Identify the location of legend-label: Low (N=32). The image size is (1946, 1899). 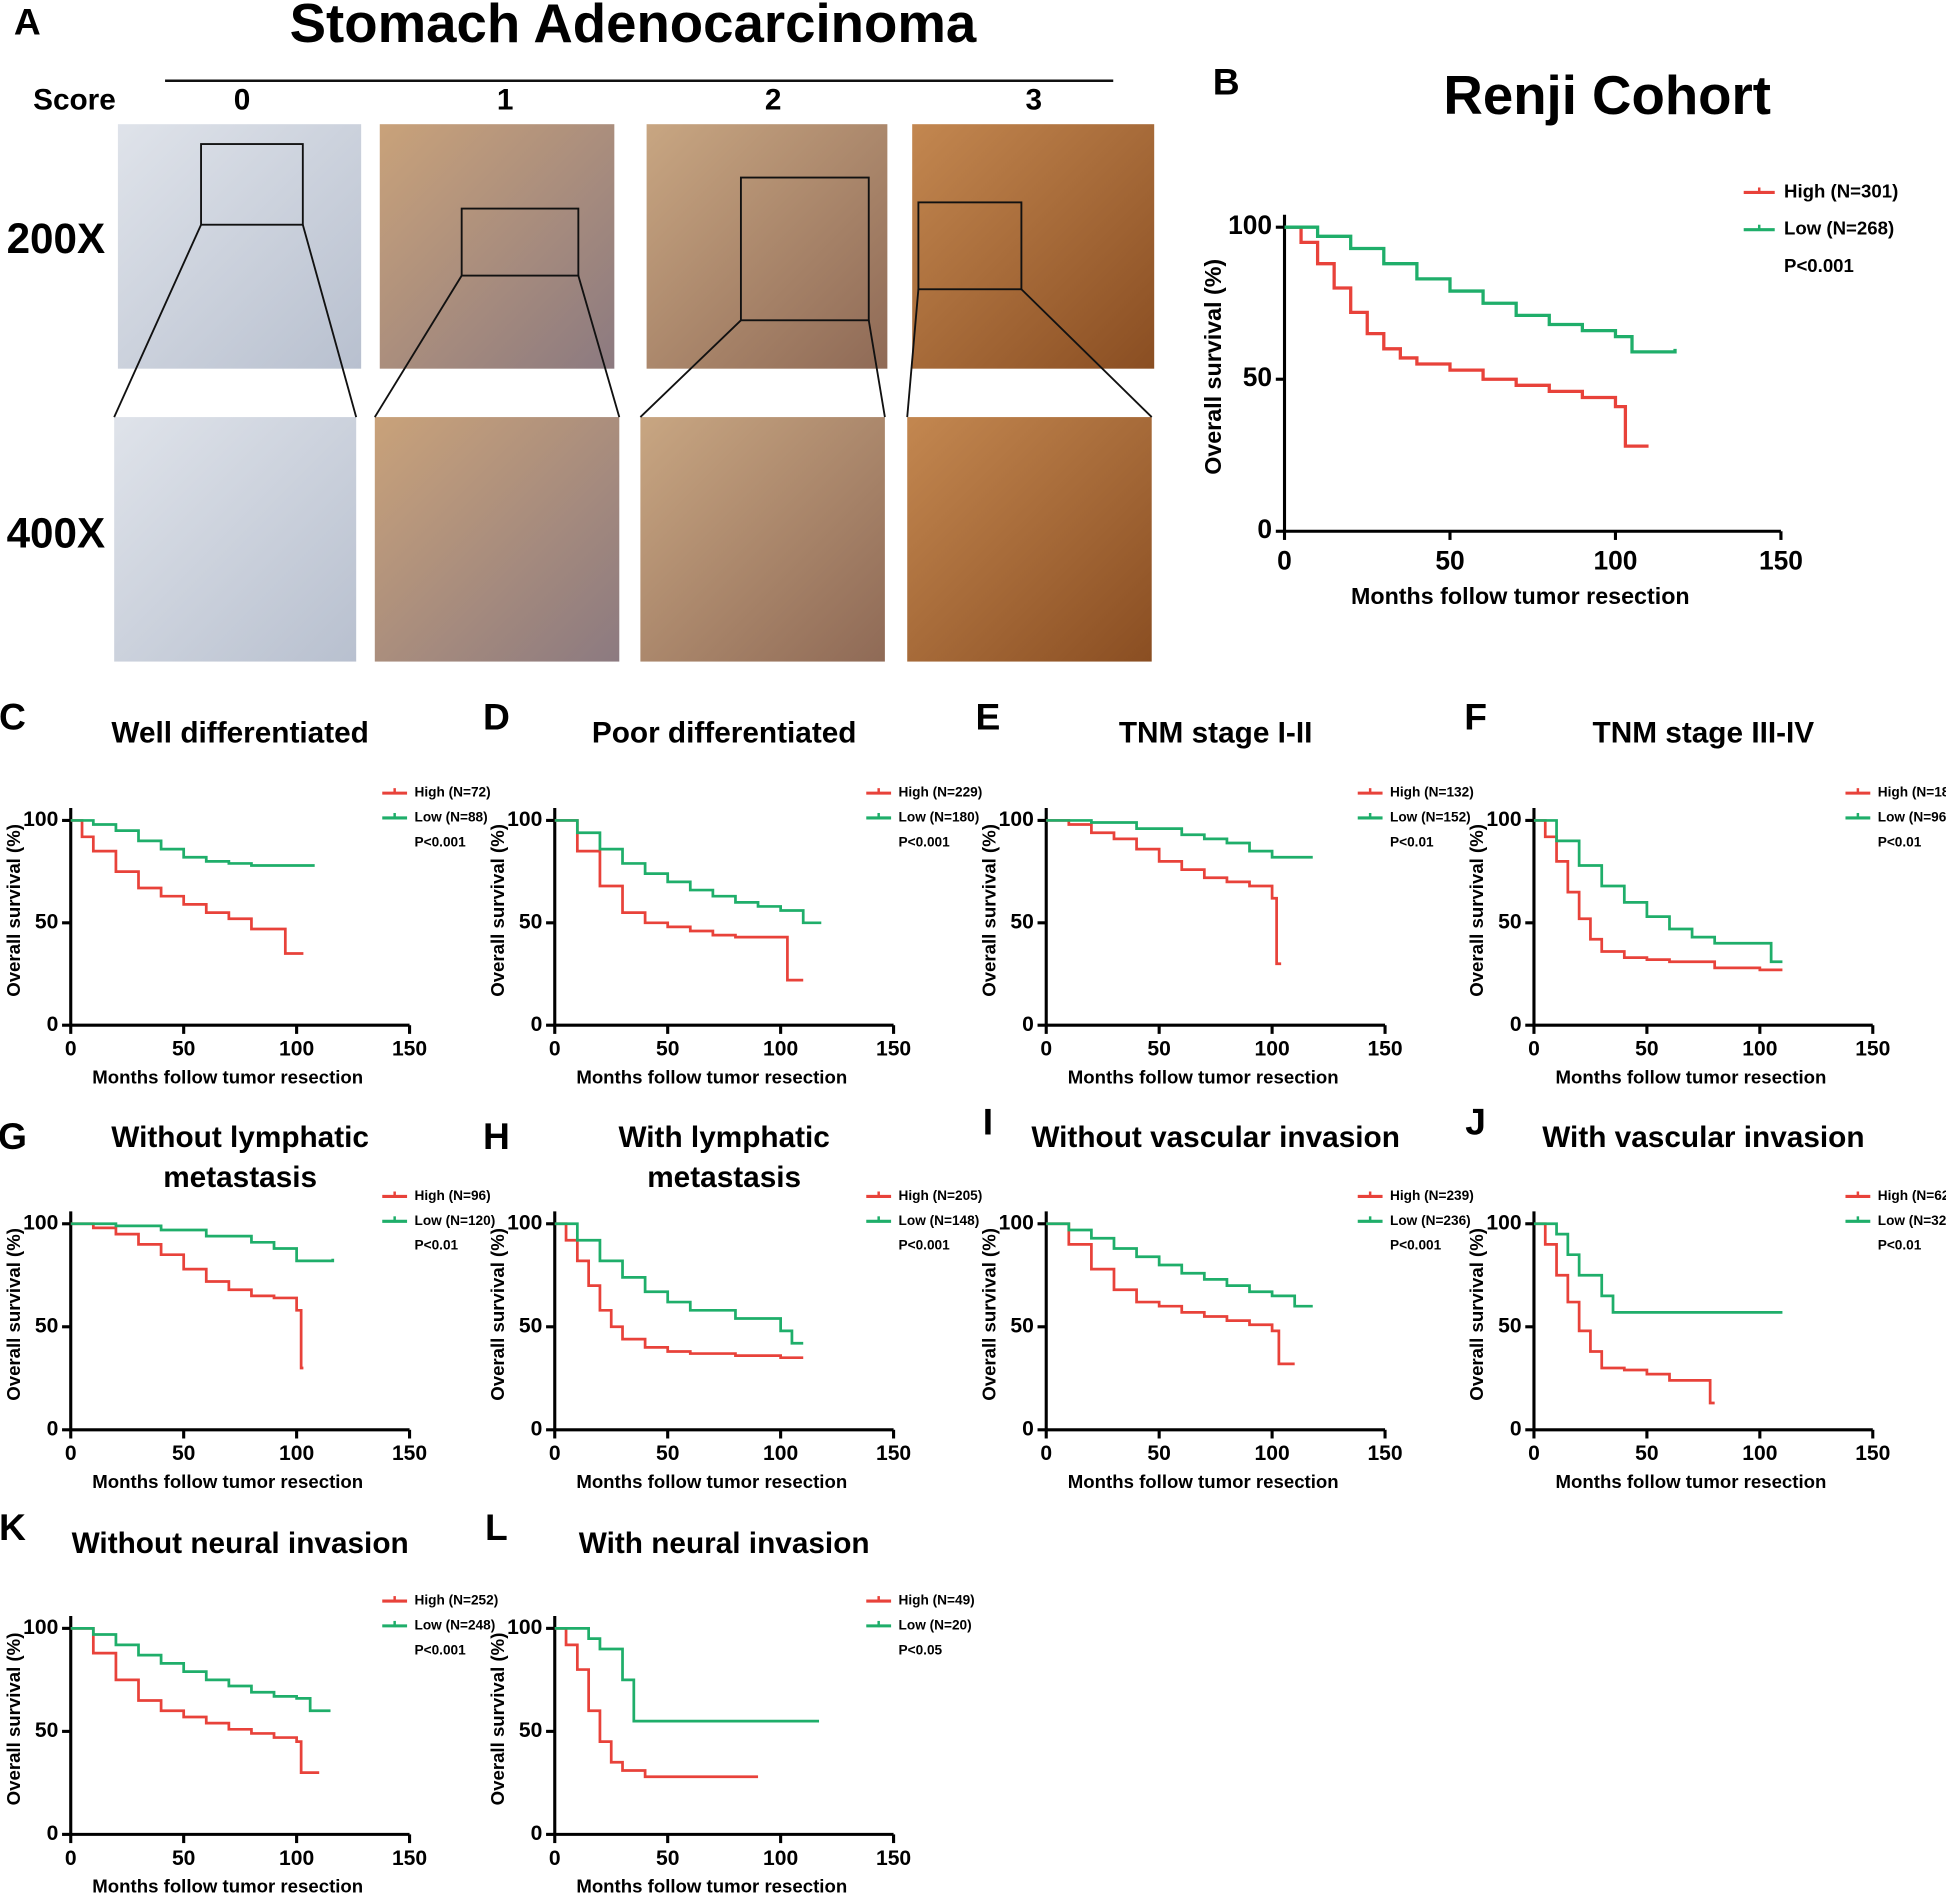
(1912, 1220).